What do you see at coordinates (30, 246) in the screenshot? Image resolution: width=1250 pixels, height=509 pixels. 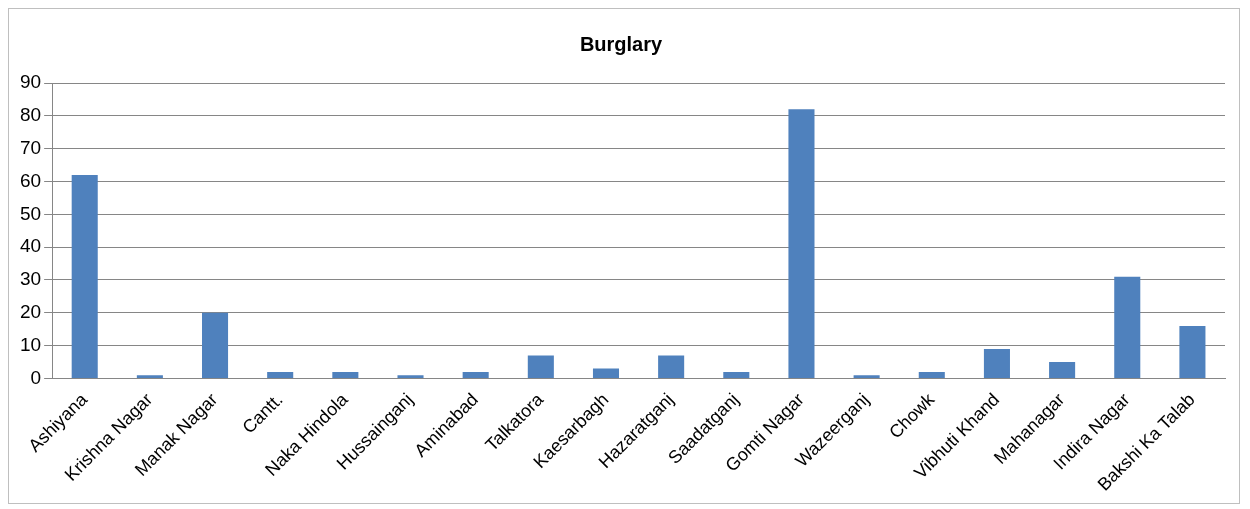 I see `y-tick-label: 40` at bounding box center [30, 246].